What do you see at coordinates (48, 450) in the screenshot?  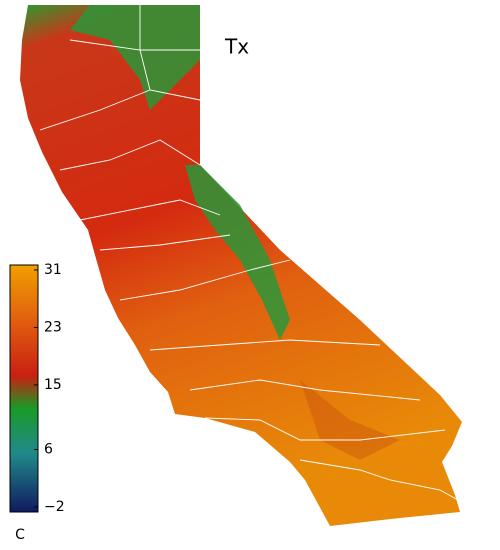 I see `colorbar-tick-label: 6` at bounding box center [48, 450].